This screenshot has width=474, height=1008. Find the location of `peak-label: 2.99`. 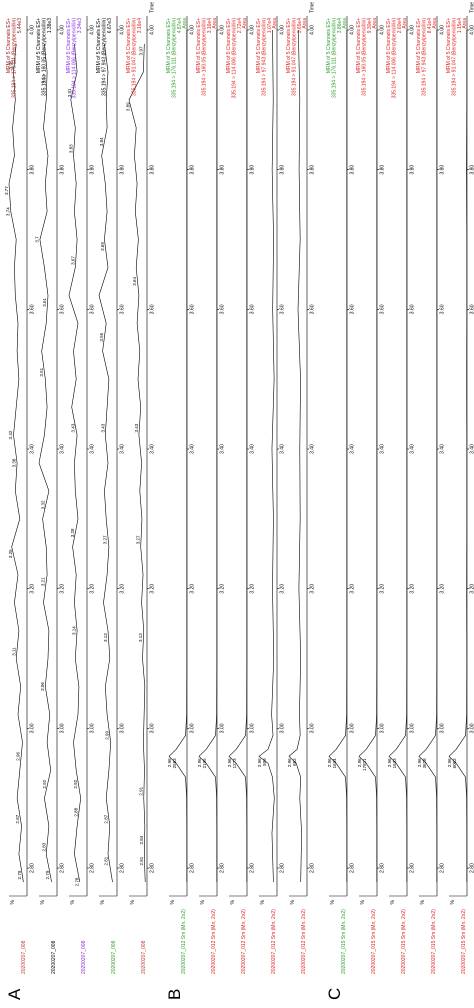

peak-label: 2.99 is located at coordinates (106, 734).